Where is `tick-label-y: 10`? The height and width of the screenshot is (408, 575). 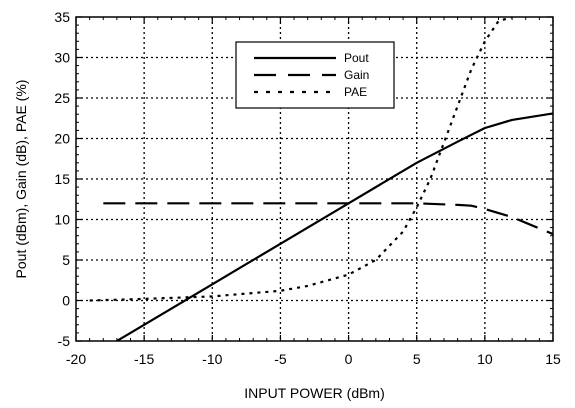
tick-label-y: 10 is located at coordinates (62, 220).